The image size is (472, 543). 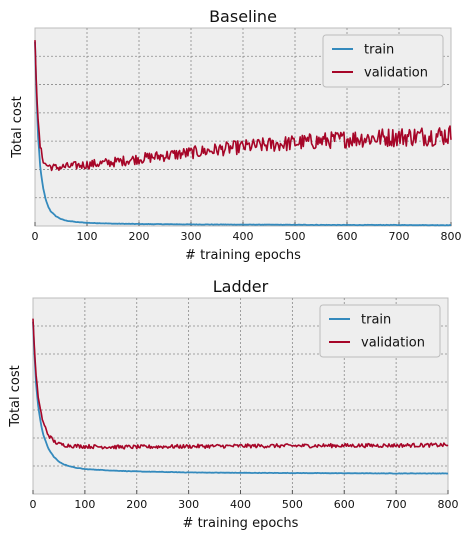 What do you see at coordinates (241, 286) in the screenshot?
I see `chart-title: Ladder` at bounding box center [241, 286].